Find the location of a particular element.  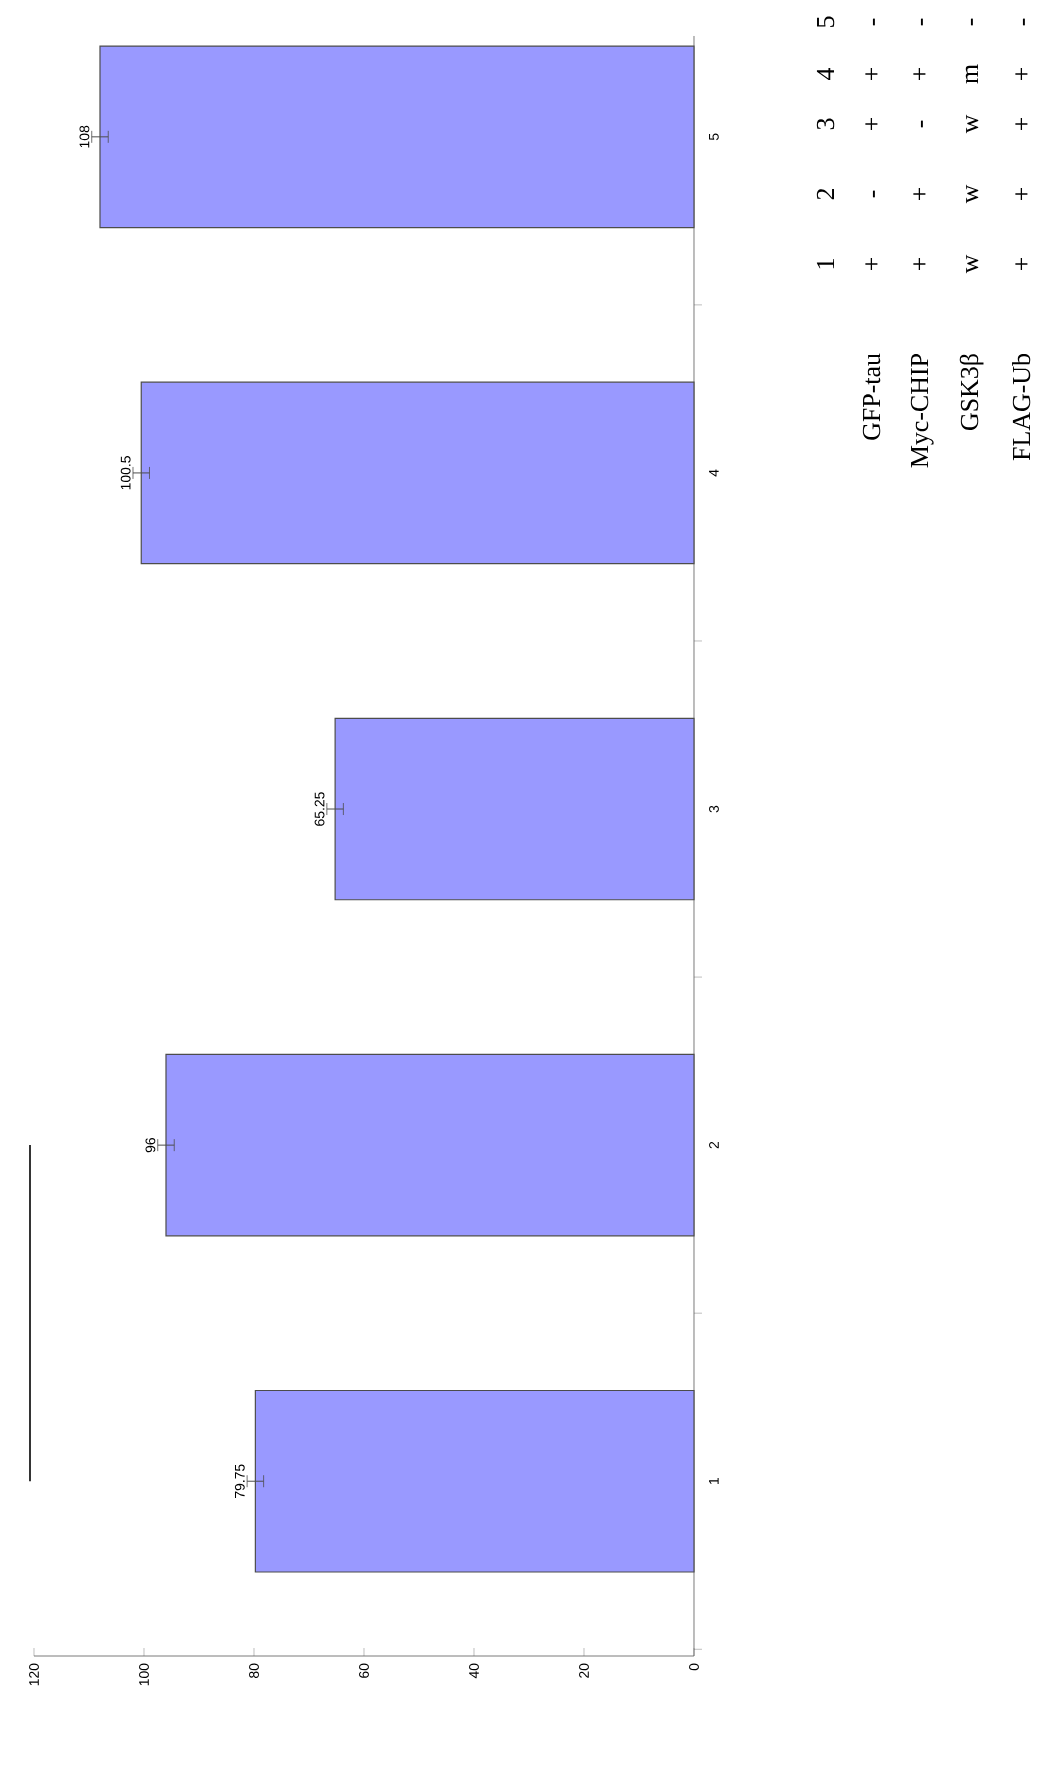

text: 5 is located at coordinates (826, 21).